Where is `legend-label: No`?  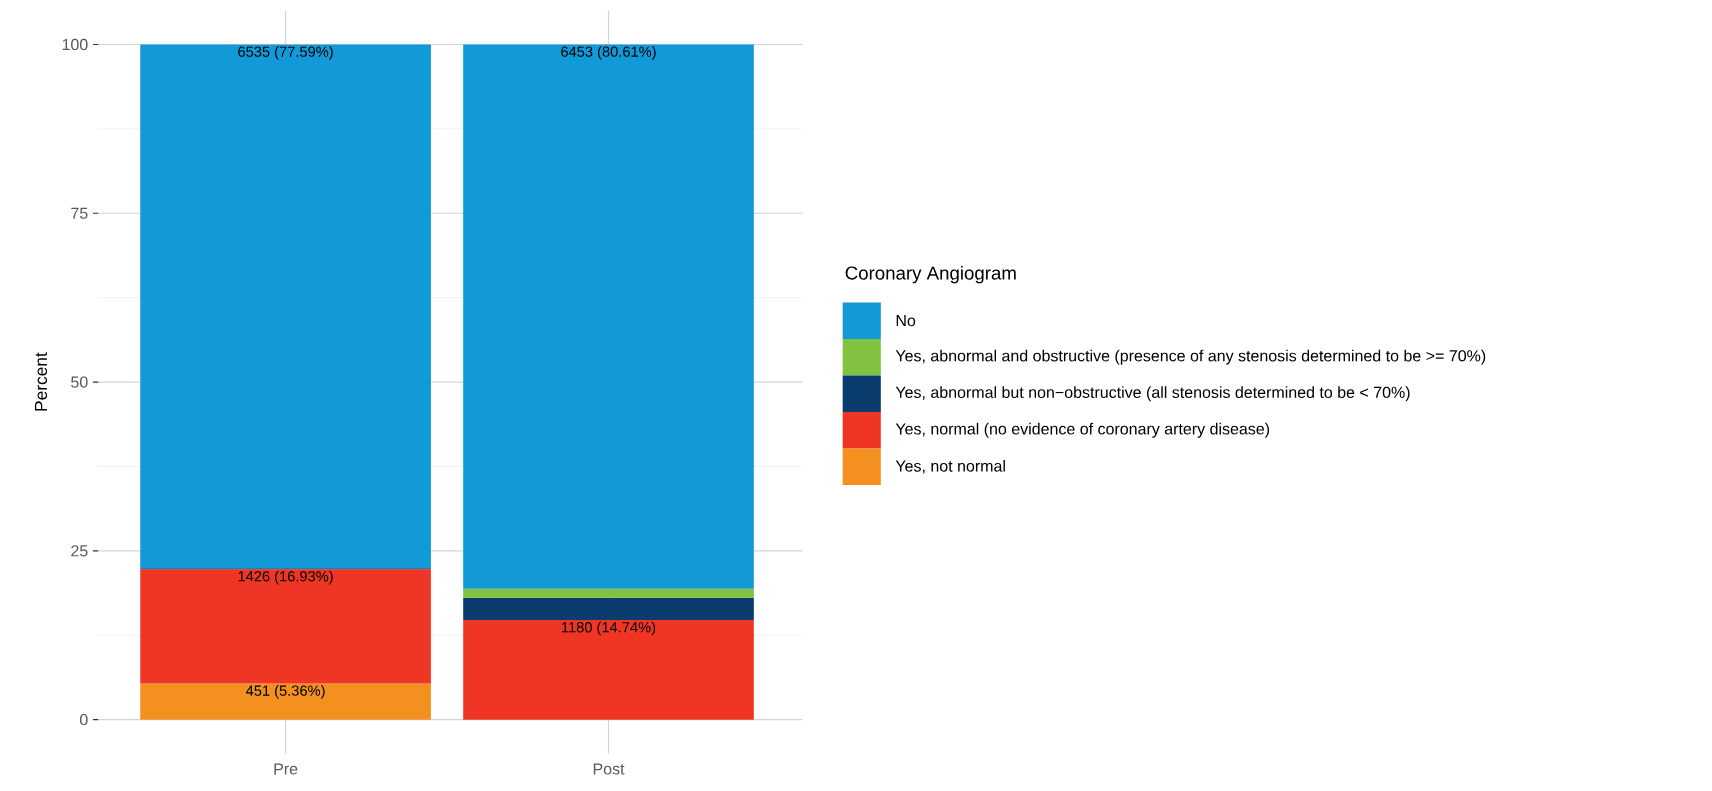 legend-label: No is located at coordinates (906, 321).